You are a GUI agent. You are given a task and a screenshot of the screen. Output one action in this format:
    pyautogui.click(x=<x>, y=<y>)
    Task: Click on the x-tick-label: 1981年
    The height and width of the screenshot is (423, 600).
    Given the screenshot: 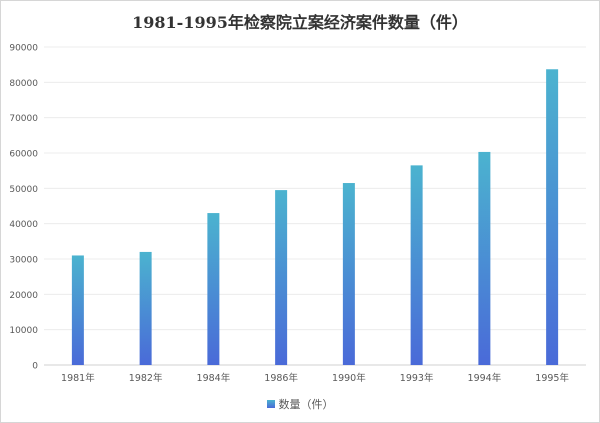 What is the action you would take?
    pyautogui.click(x=78, y=378)
    